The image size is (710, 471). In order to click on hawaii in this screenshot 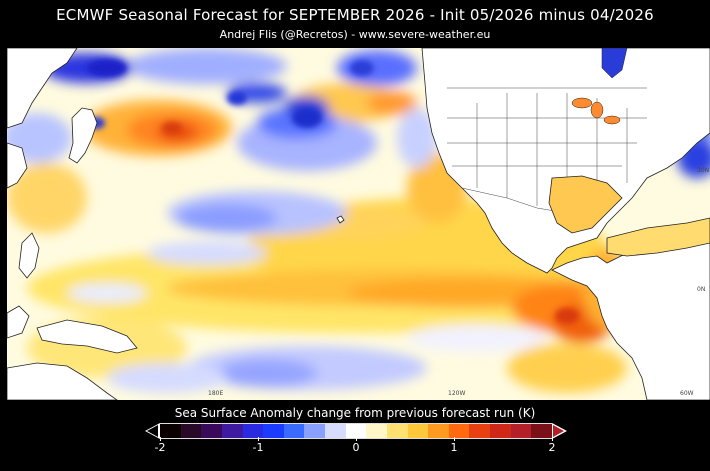, I will do `click(340, 219)`.